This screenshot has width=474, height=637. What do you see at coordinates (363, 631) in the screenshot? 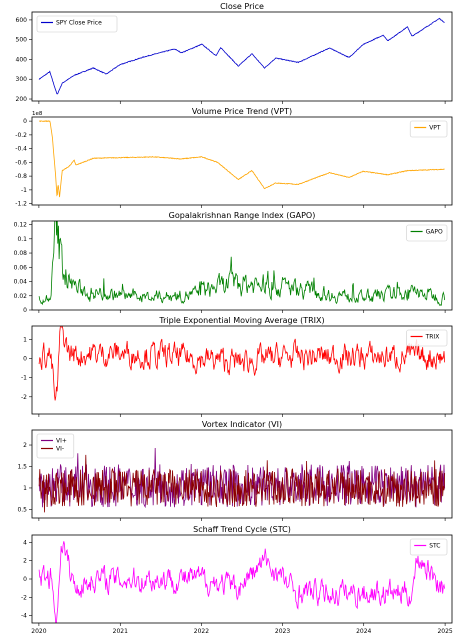
I see `x-tick-label: 2024` at bounding box center [363, 631].